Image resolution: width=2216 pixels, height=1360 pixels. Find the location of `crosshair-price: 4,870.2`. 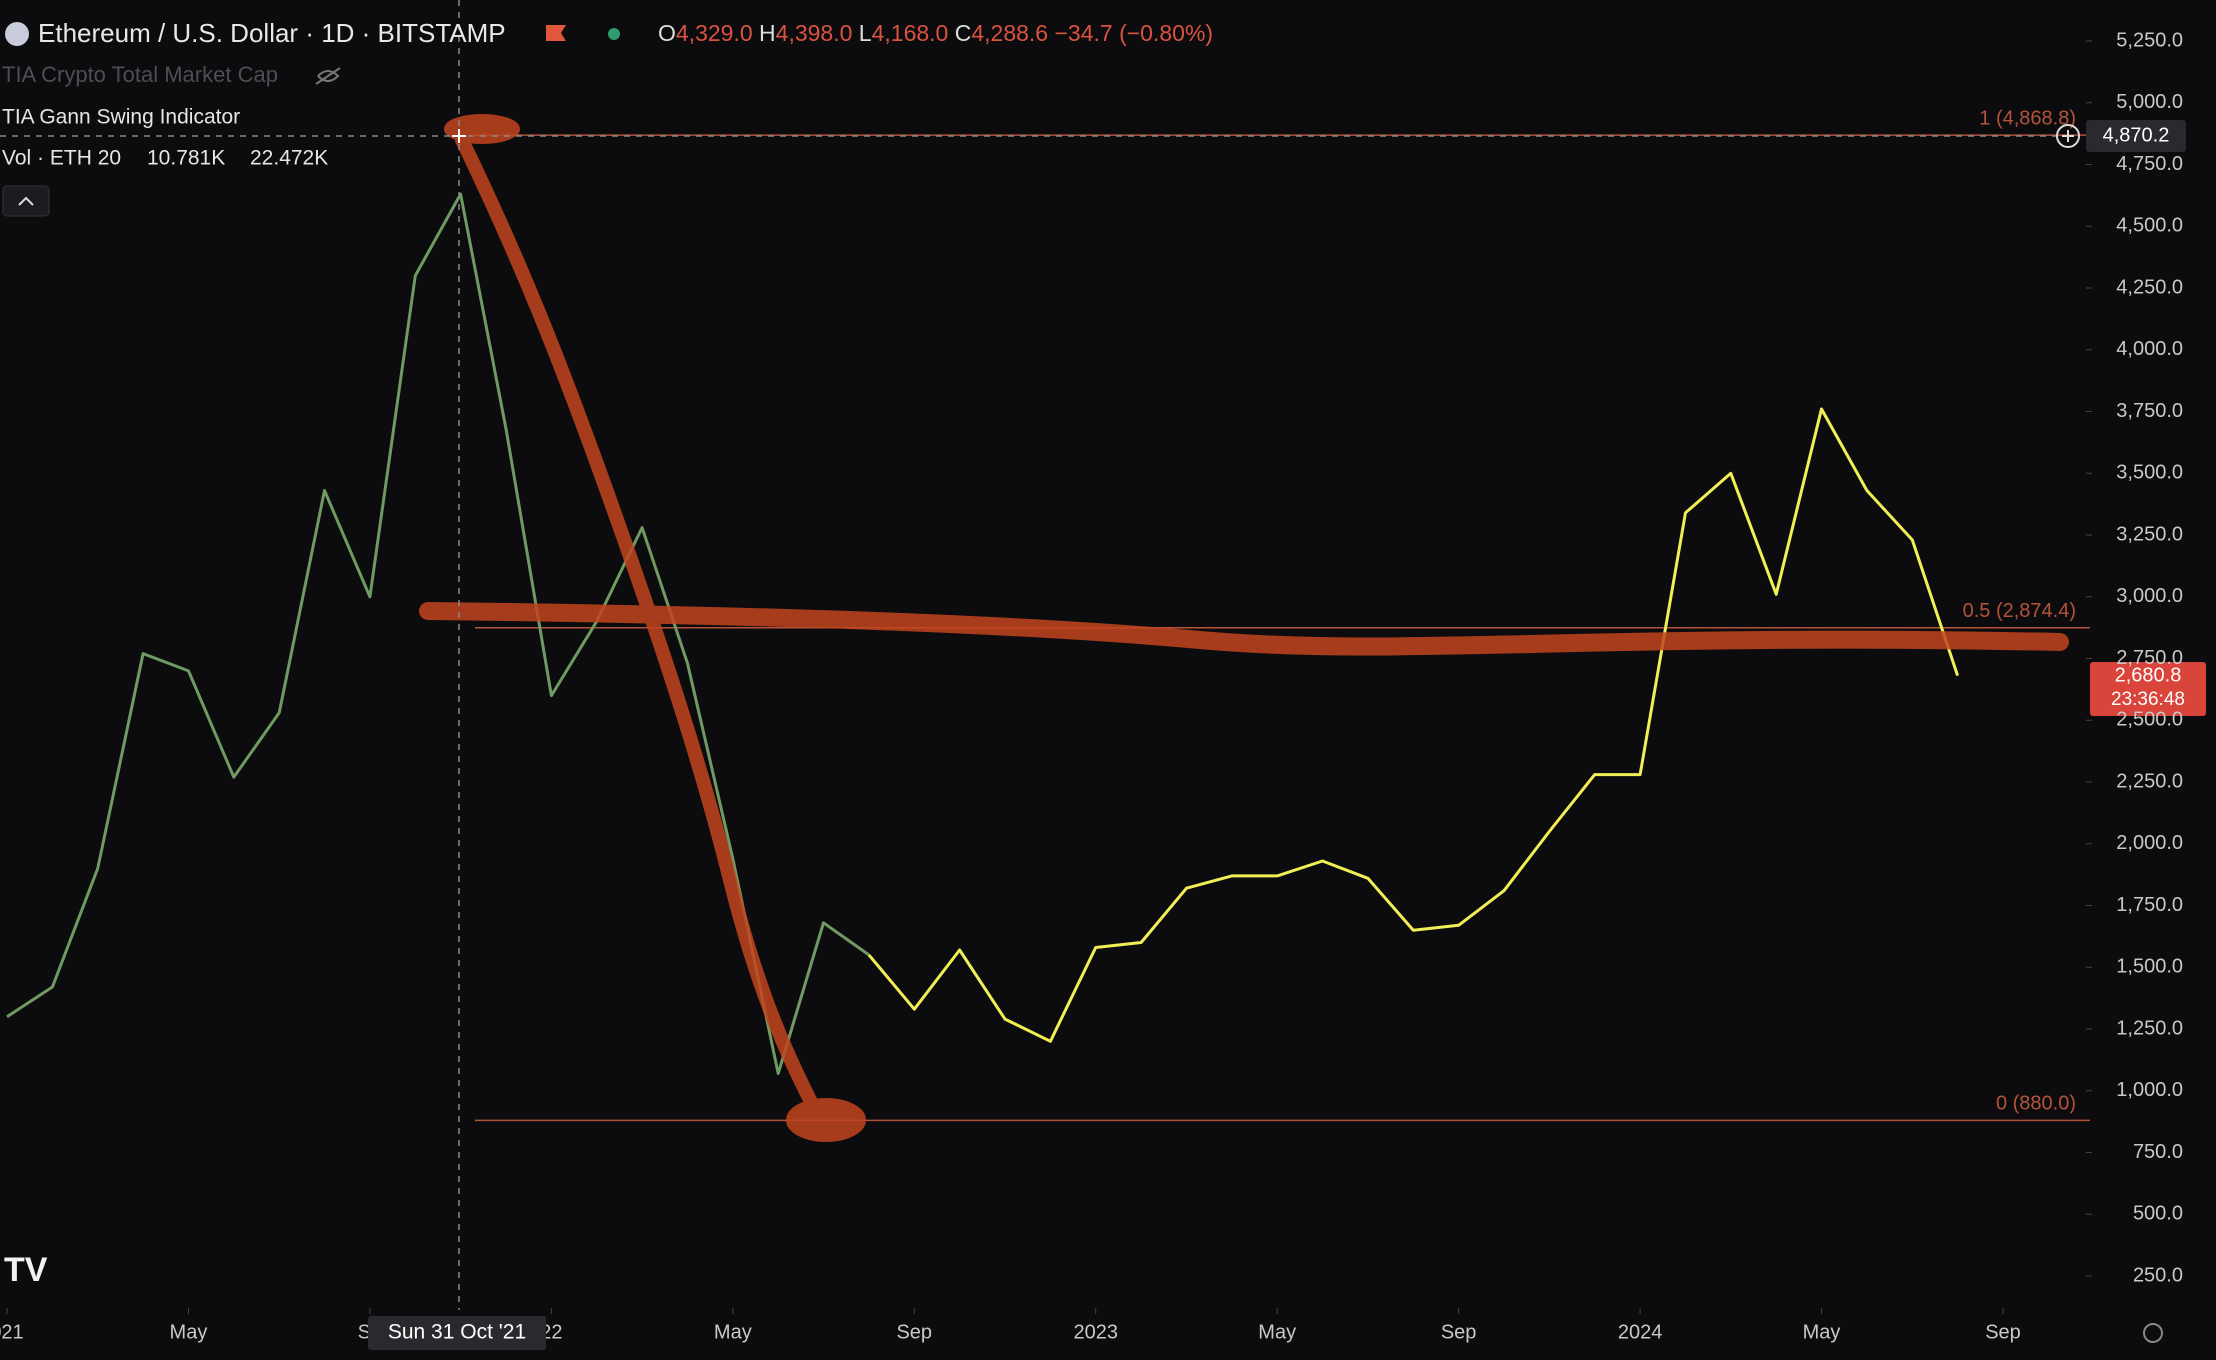

crosshair-price: 4,870.2 is located at coordinates (2136, 135).